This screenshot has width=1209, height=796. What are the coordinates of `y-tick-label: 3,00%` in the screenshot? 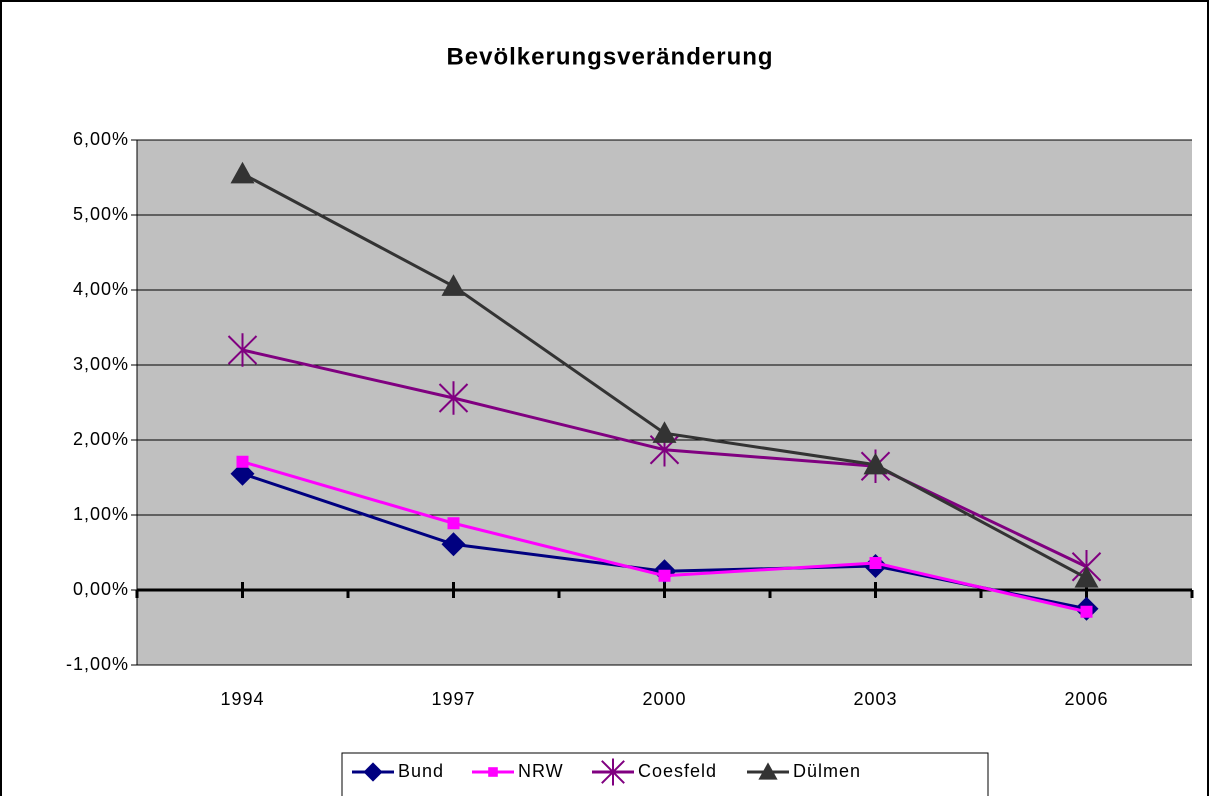 It's located at (101, 364).